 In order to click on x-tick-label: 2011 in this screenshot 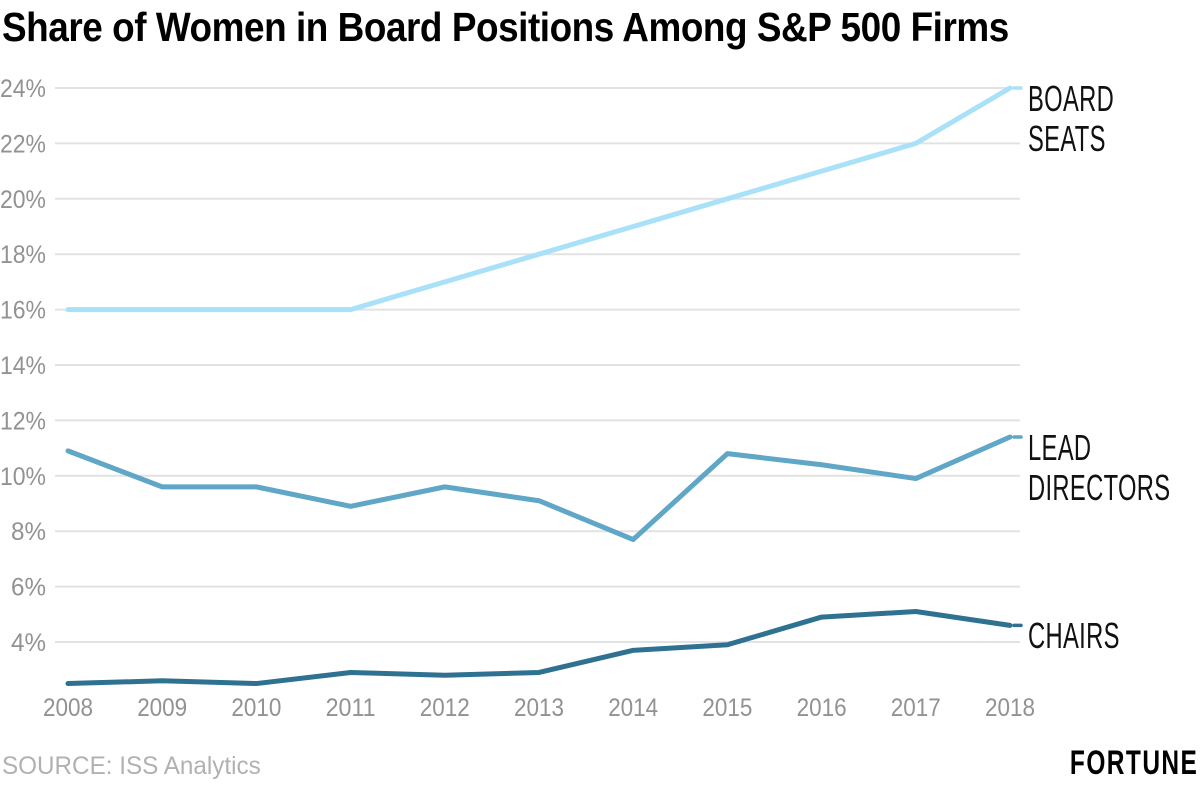, I will do `click(351, 708)`.